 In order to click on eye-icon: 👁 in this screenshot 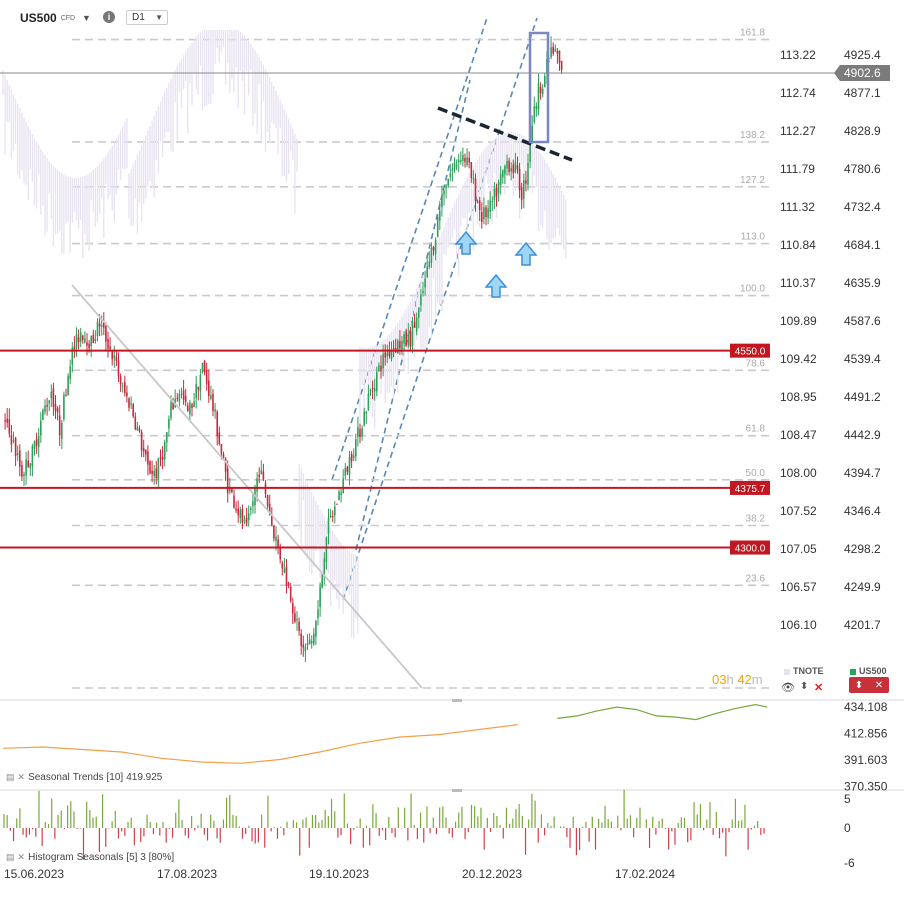, I will do `click(788, 688)`.